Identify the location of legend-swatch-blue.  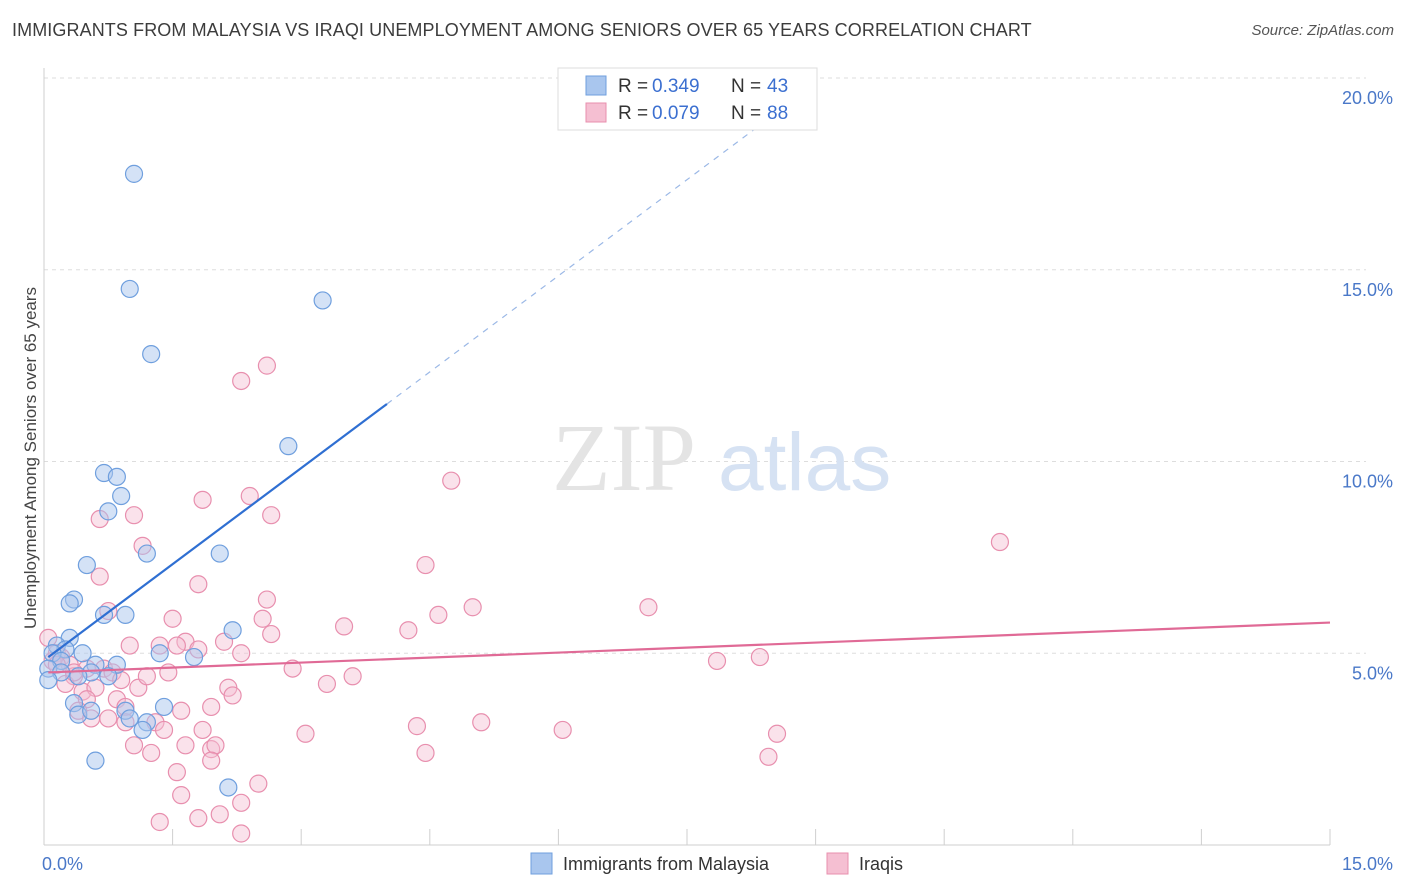
(596, 85).